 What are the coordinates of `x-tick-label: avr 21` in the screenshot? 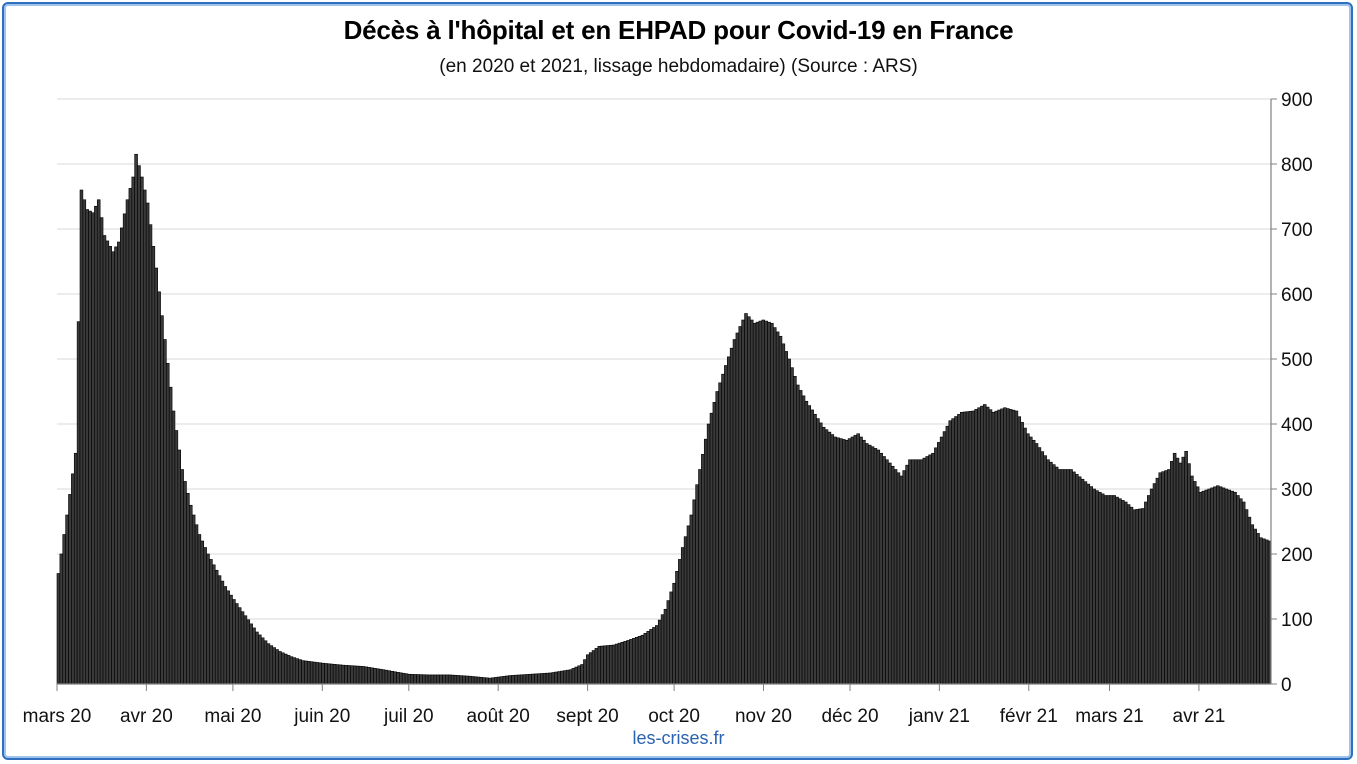 It's located at (1199, 716).